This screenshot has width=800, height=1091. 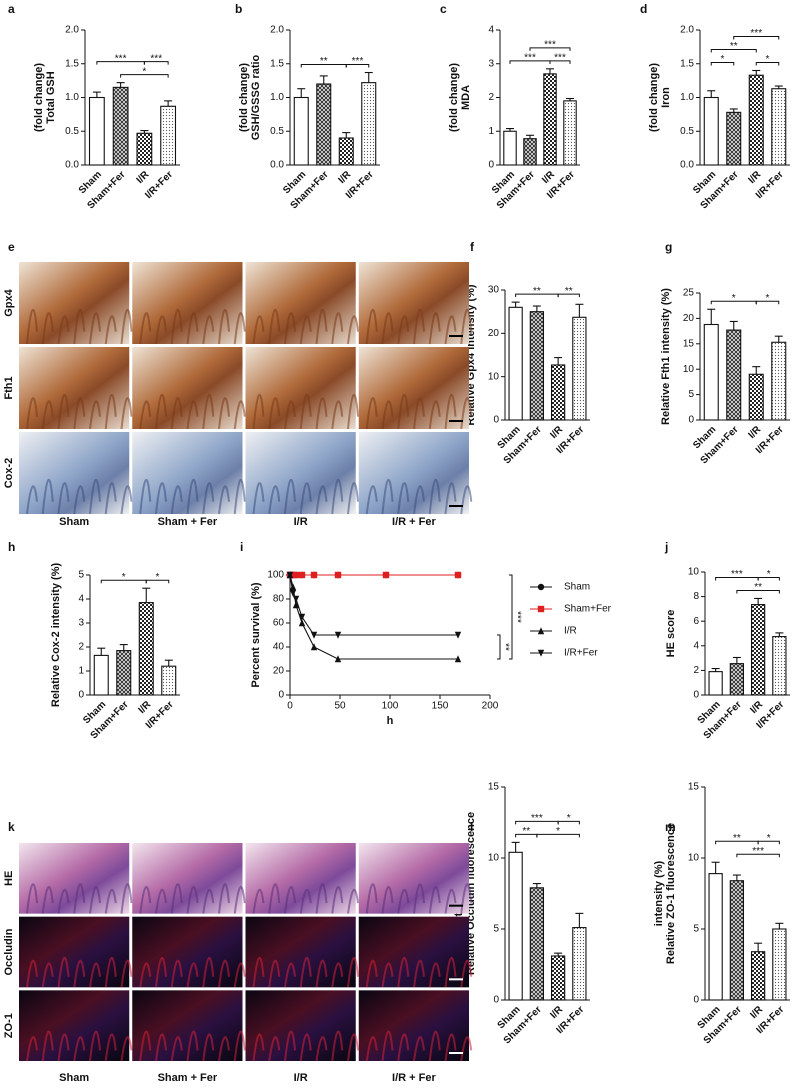 What do you see at coordinates (9, 473) in the screenshot?
I see `row-label: Cox-2` at bounding box center [9, 473].